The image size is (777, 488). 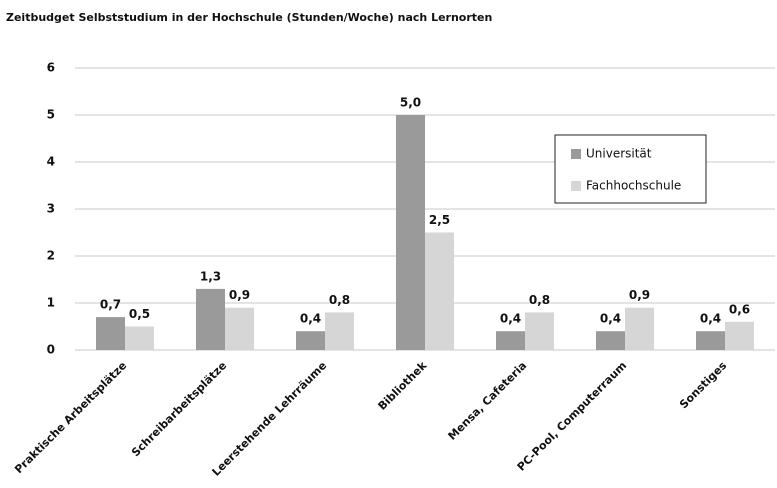 I want to click on y-tick-label: 4, so click(x=51, y=162).